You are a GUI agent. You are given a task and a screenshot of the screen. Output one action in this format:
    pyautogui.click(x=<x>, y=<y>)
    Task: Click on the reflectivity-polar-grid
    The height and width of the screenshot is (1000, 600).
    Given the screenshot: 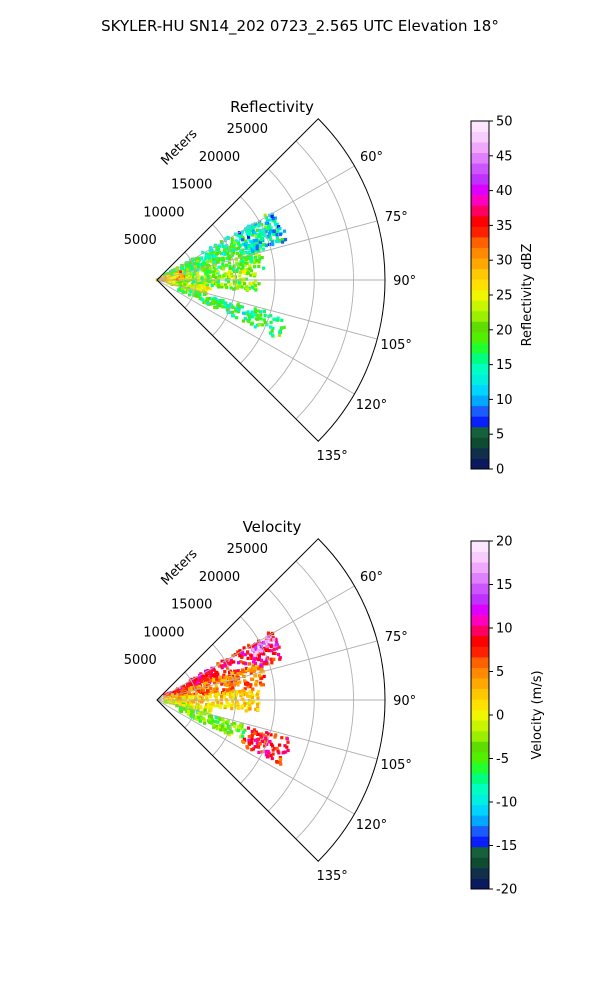 What is the action you would take?
    pyautogui.click(x=271, y=280)
    